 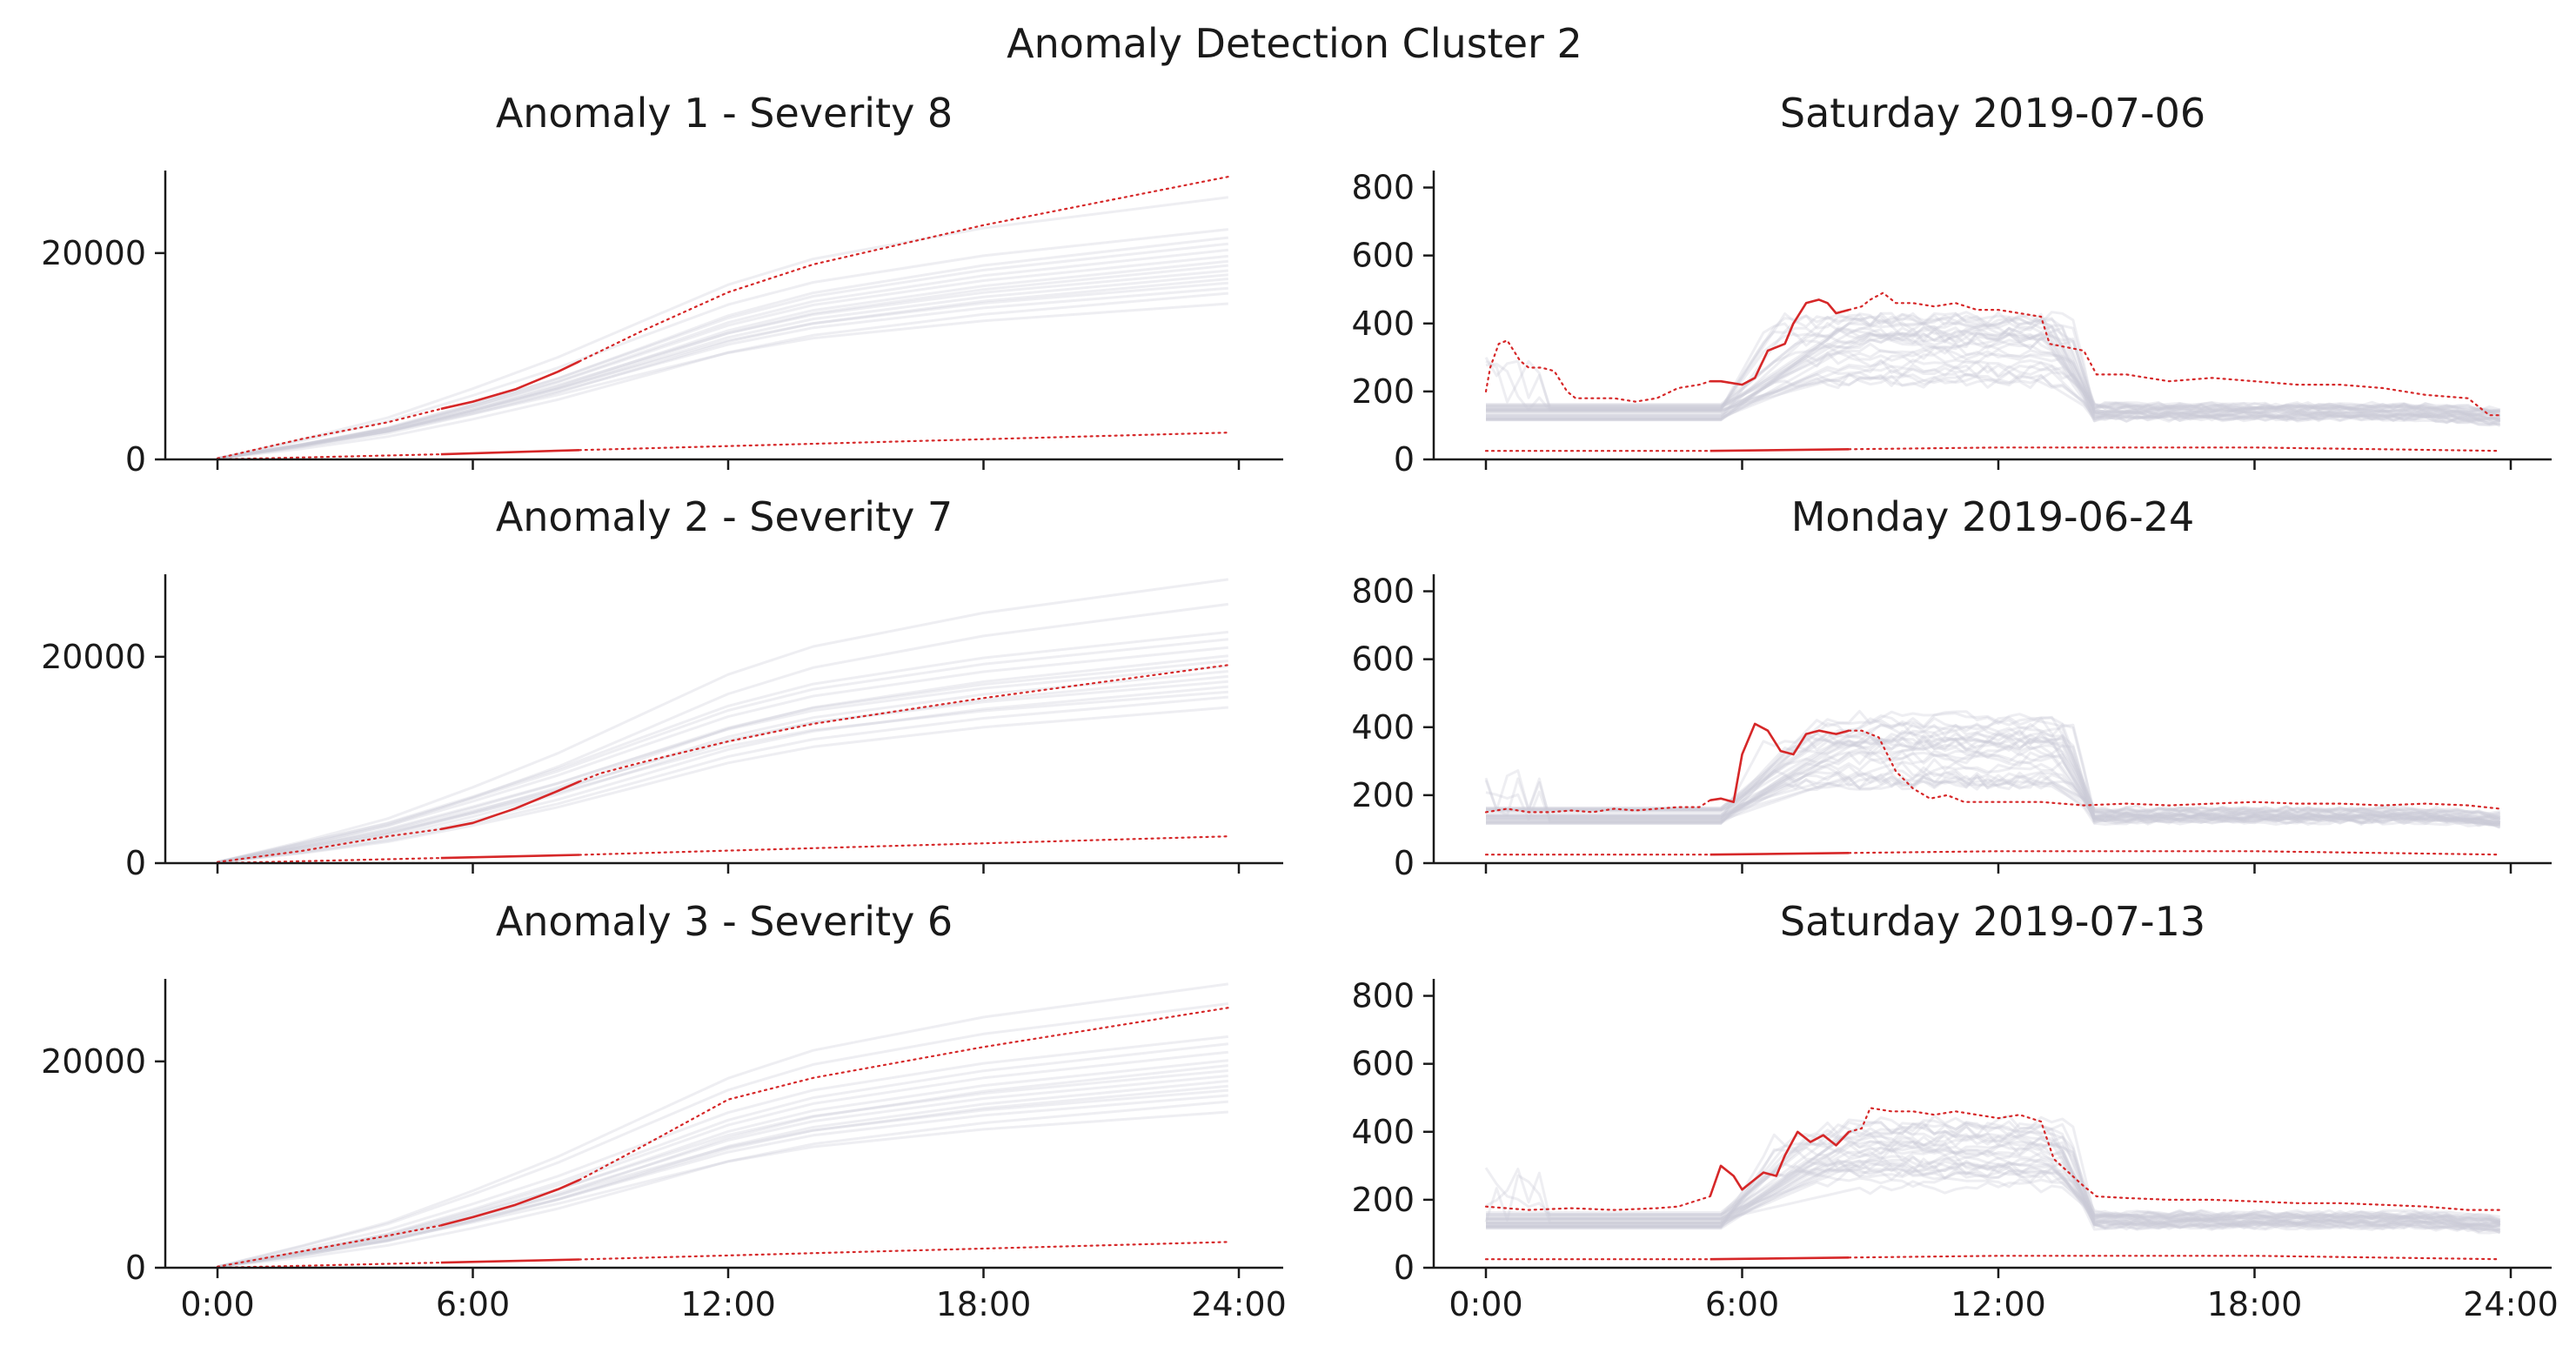 What do you see at coordinates (1294, 44) in the screenshot?
I see `figure-suptitle: Anomaly Detection Cluster 2` at bounding box center [1294, 44].